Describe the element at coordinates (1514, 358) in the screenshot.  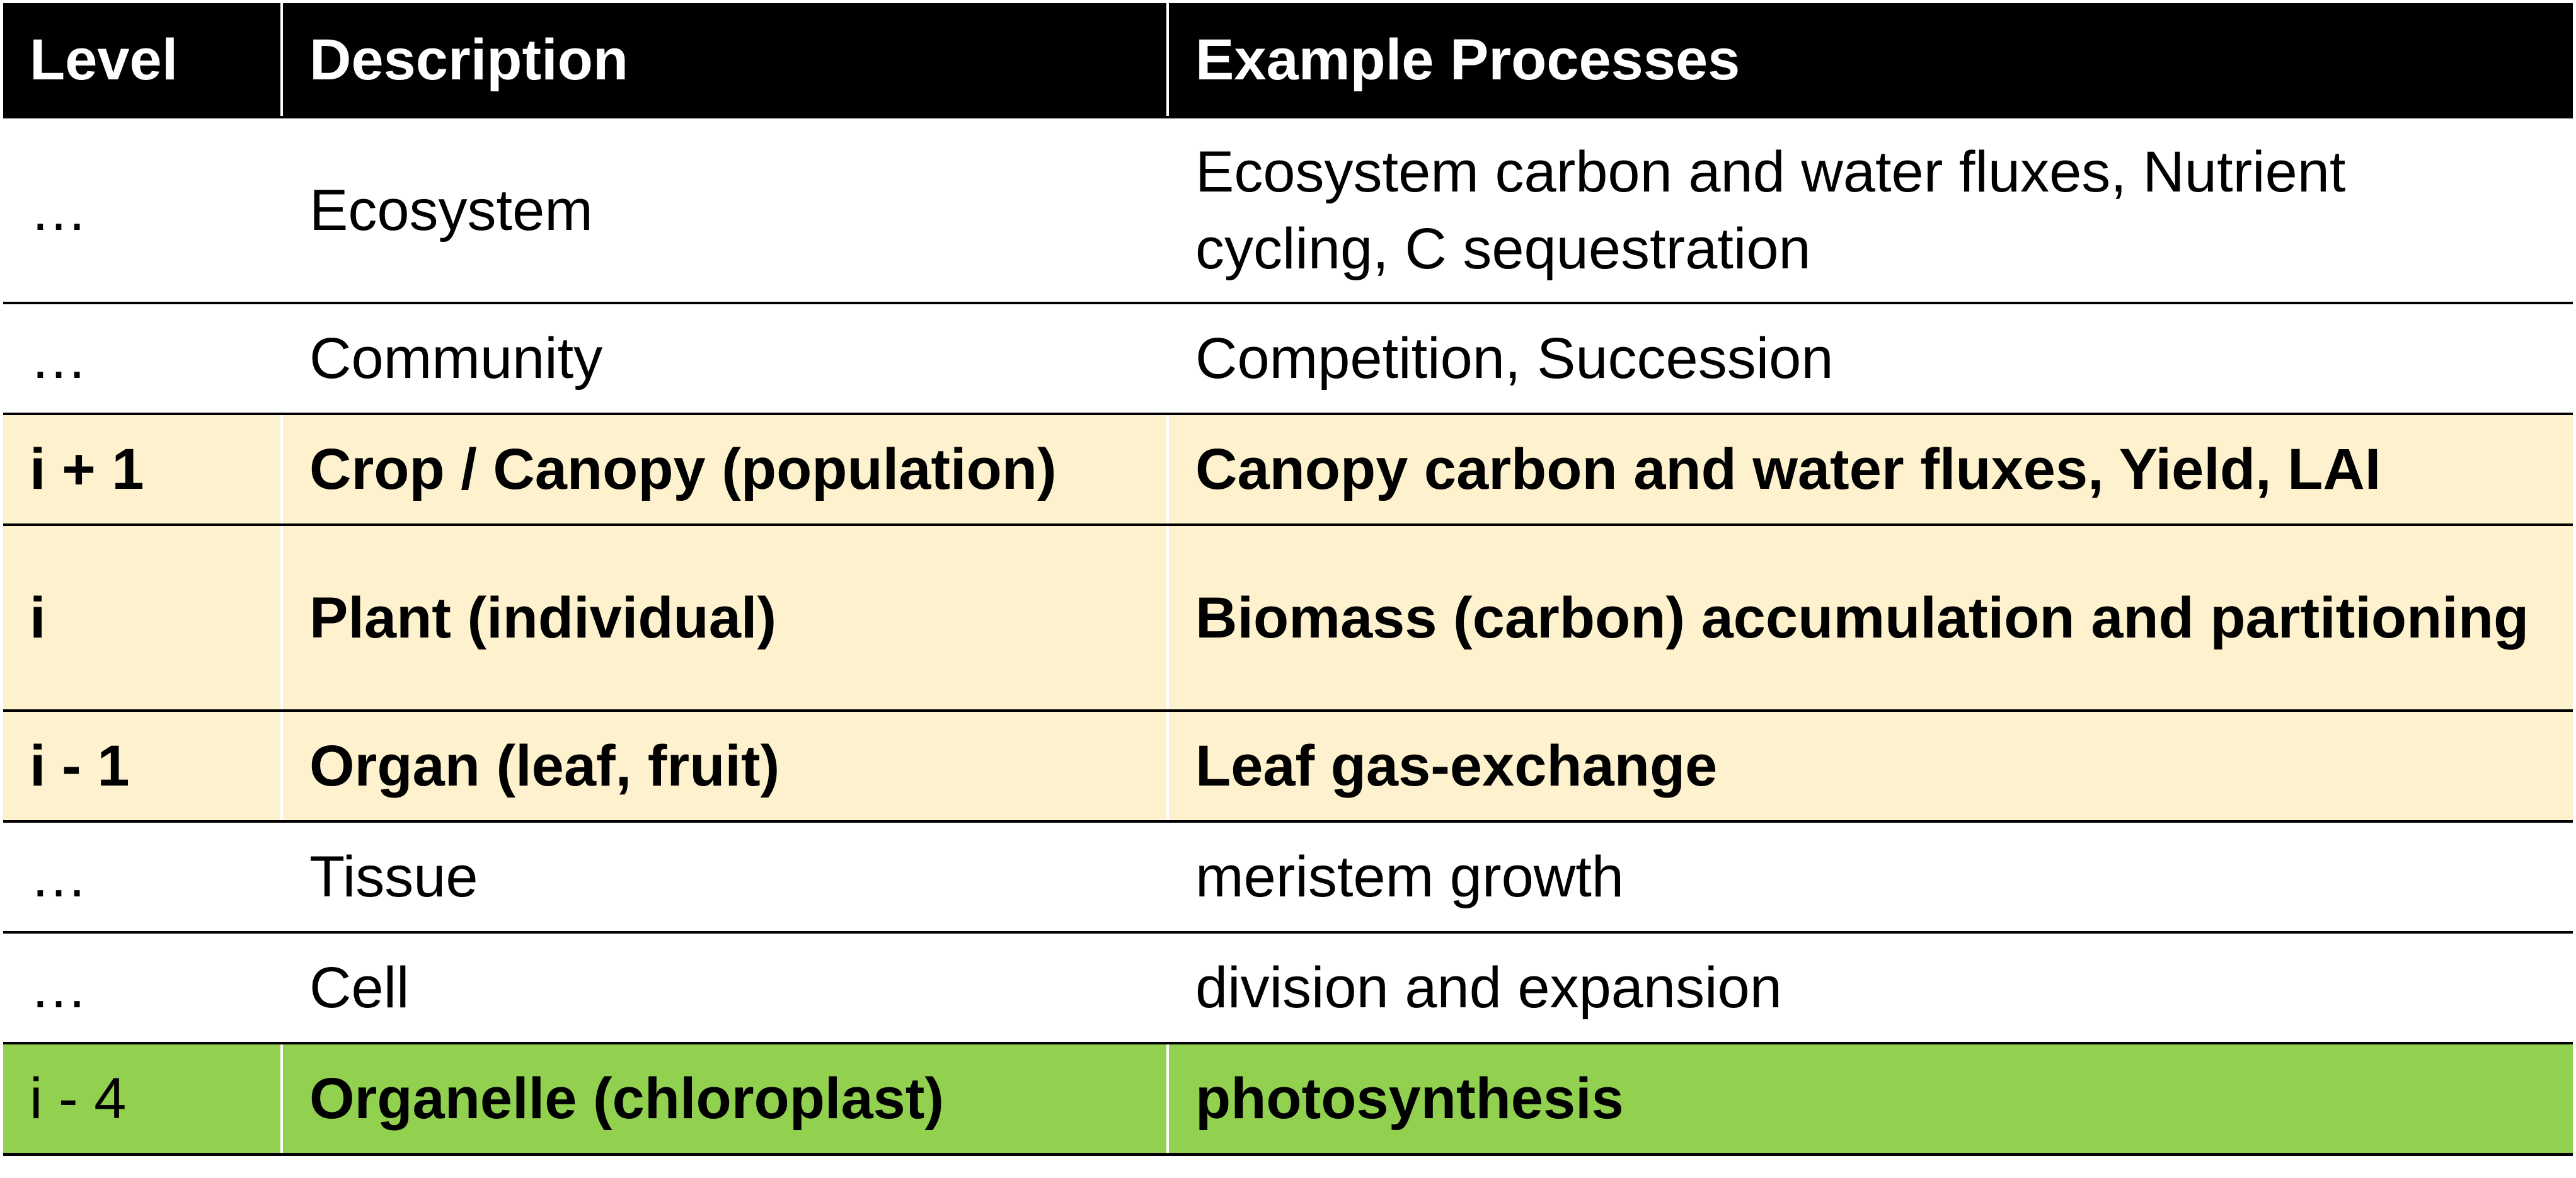
I see `processes-cell: Competition, Succession` at that location.